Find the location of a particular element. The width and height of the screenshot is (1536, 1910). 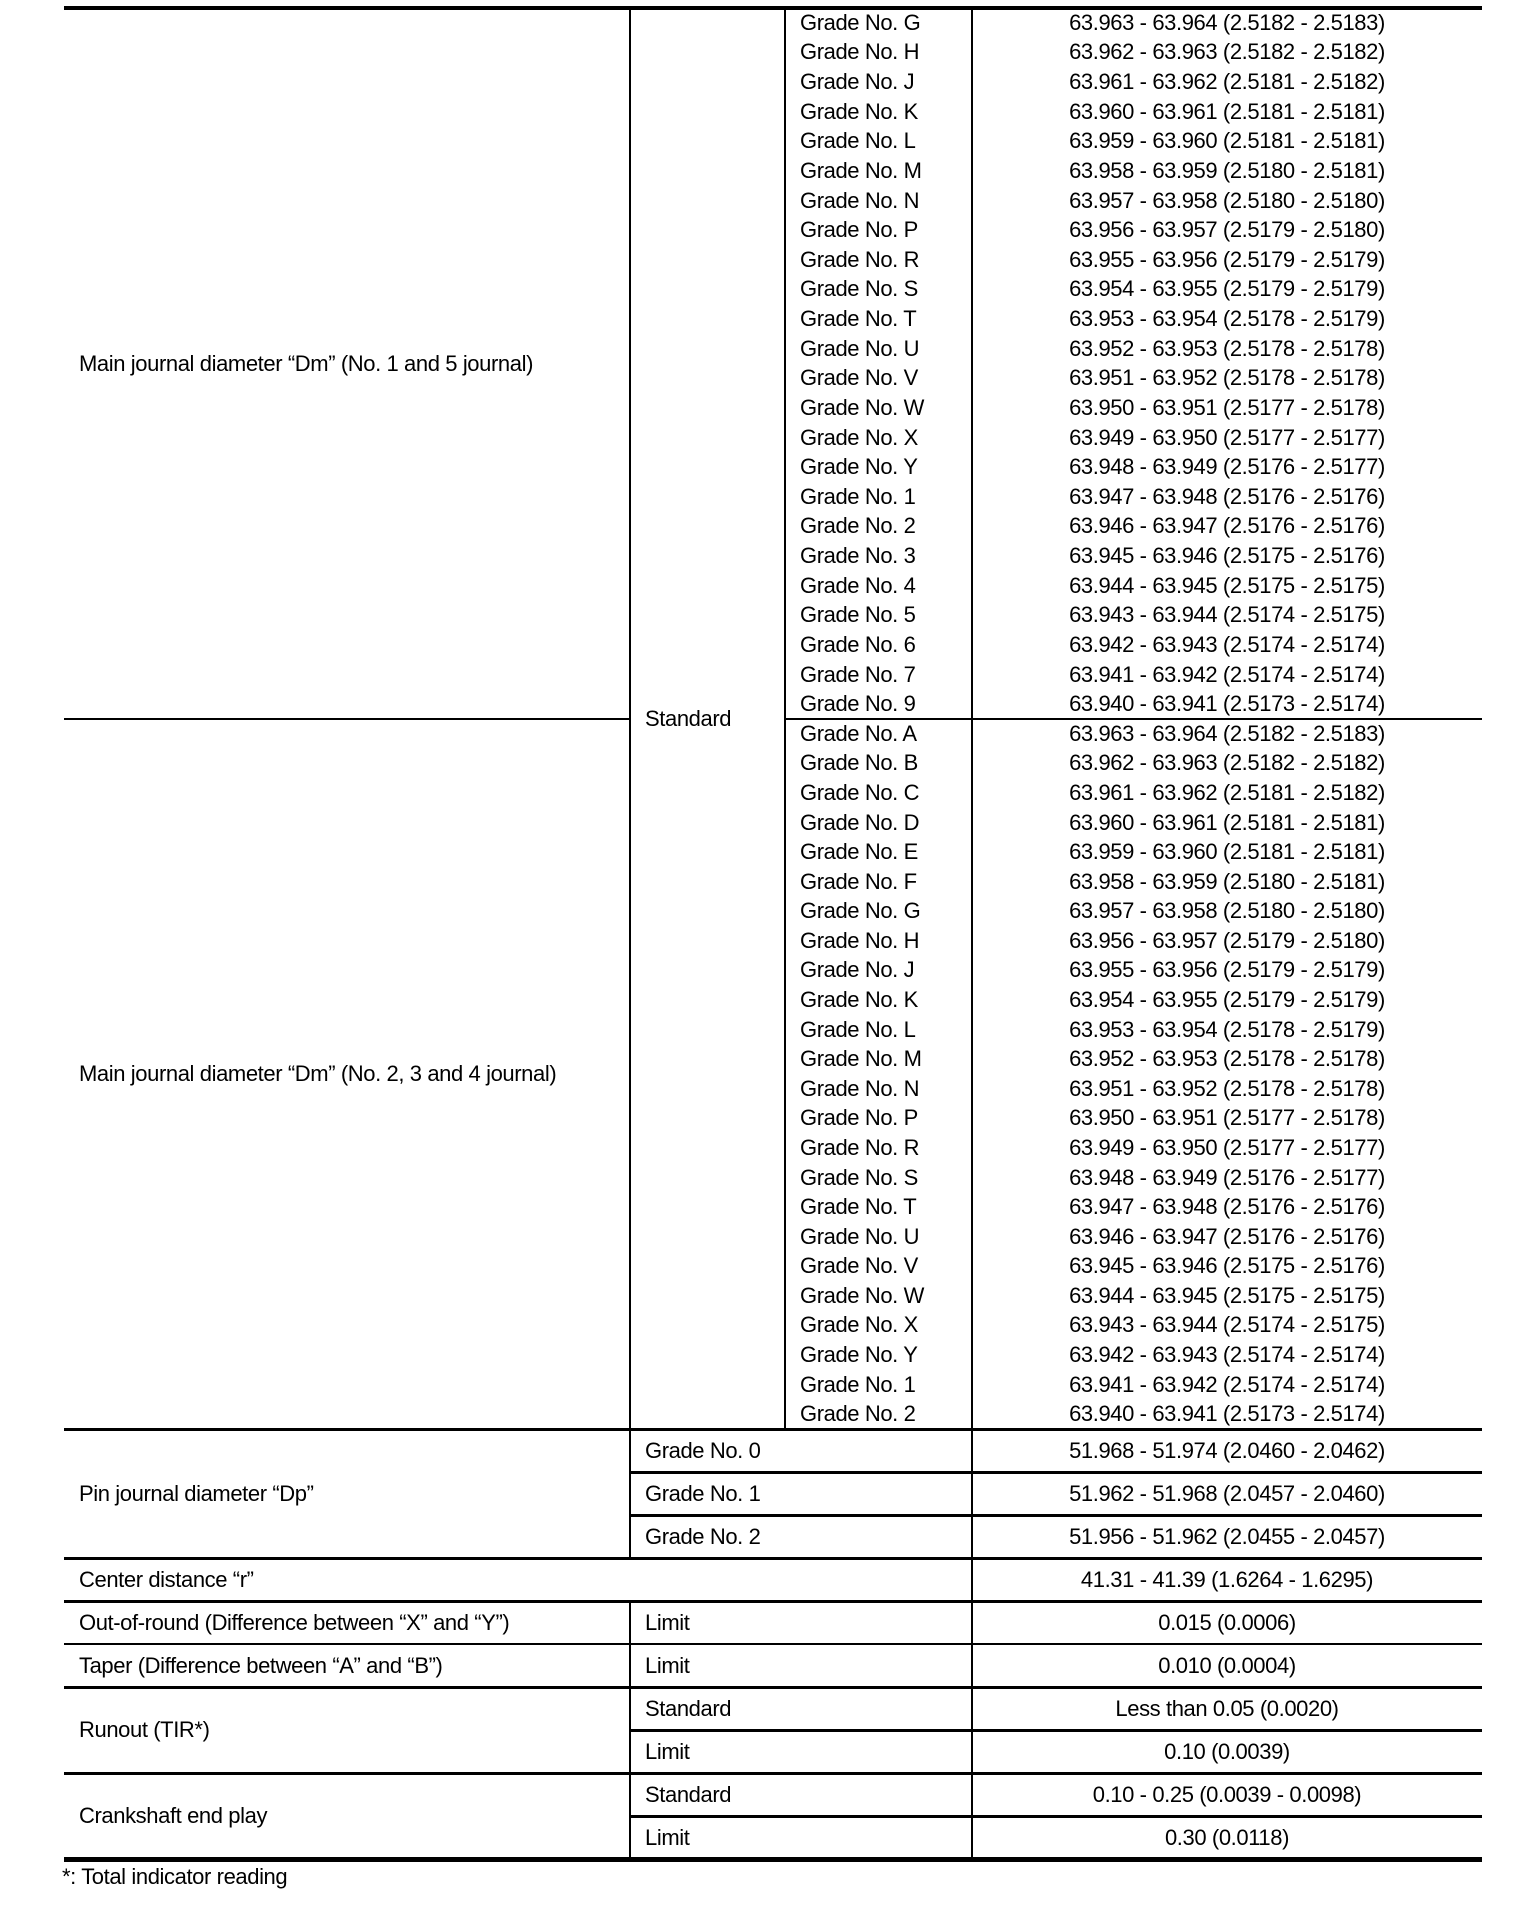

diameter-value: 63.942 - 63.943 (2.5174 - 2.5174) is located at coordinates (1227, 644).